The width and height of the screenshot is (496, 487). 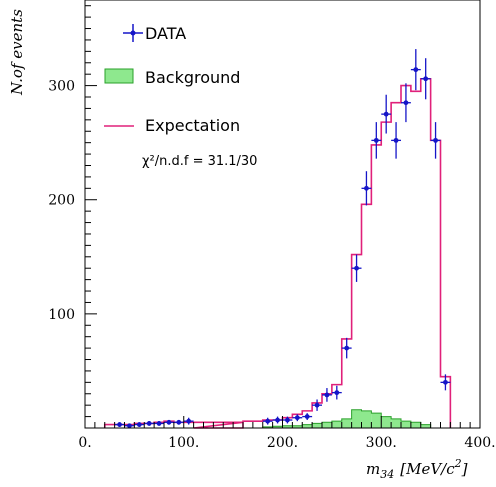 I want to click on background-outline, so click(x=347, y=418).